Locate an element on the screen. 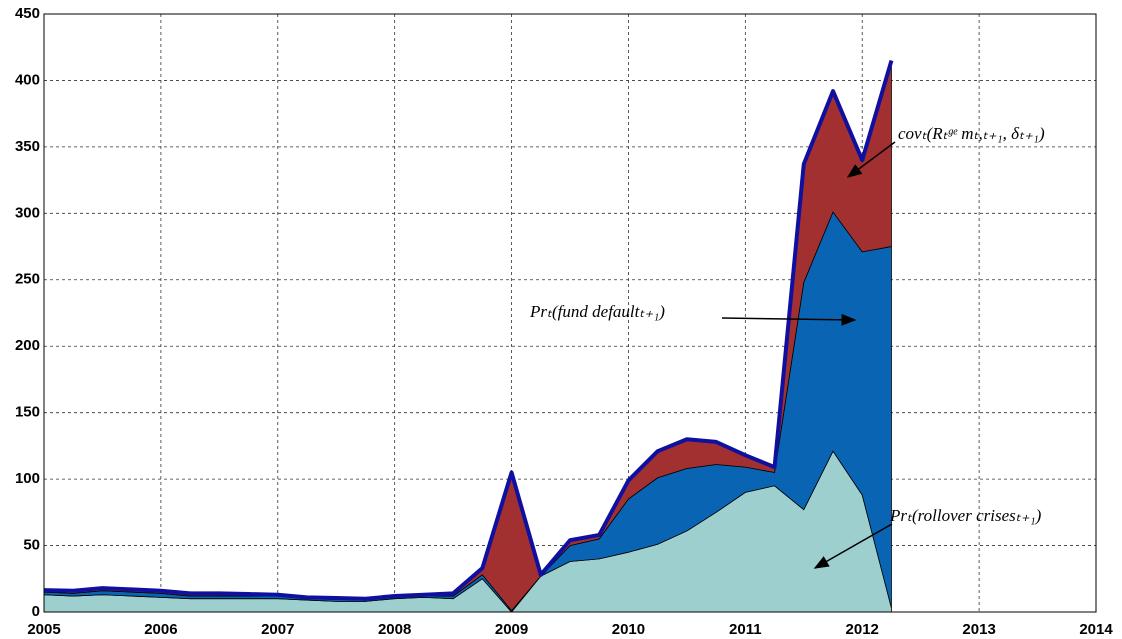 The image size is (1122, 639). y-tick-label: 200 is located at coordinates (27, 345).